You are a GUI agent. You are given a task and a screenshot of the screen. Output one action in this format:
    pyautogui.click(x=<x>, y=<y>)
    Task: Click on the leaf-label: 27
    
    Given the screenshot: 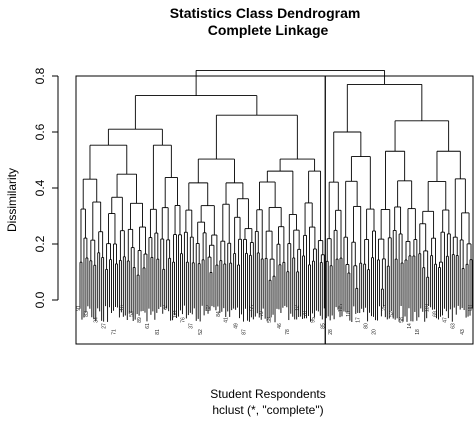 What is the action you would take?
    pyautogui.click(x=105, y=326)
    